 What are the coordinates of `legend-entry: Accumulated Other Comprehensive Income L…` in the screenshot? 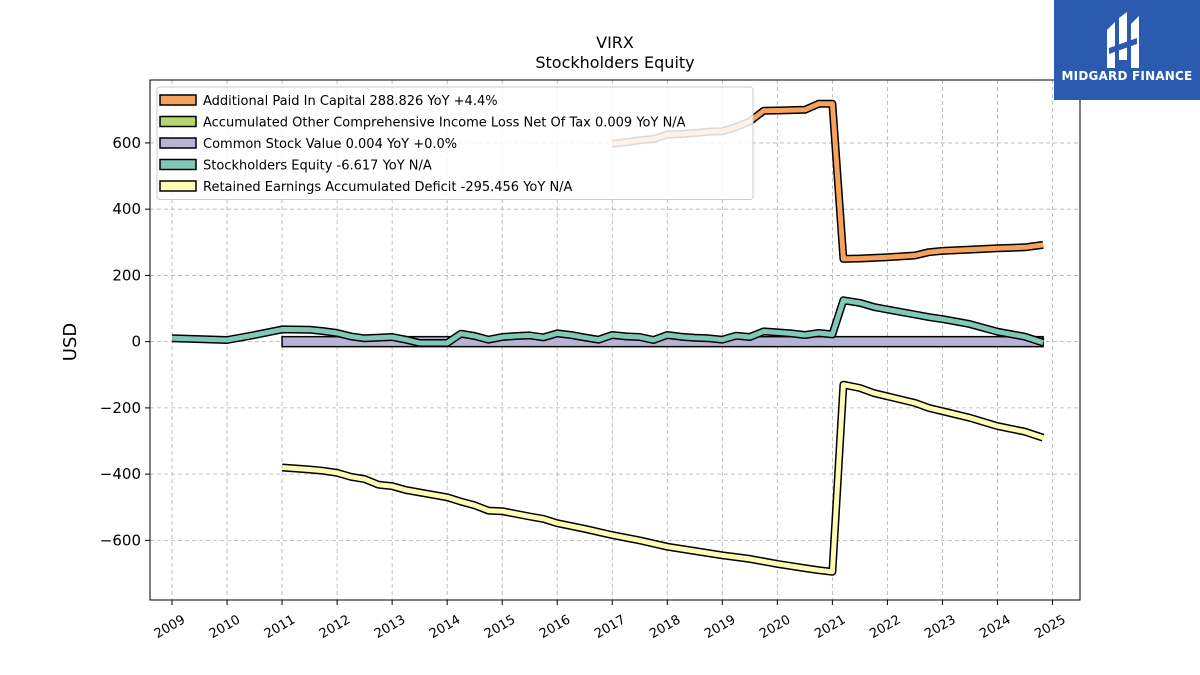 It's located at (444, 123).